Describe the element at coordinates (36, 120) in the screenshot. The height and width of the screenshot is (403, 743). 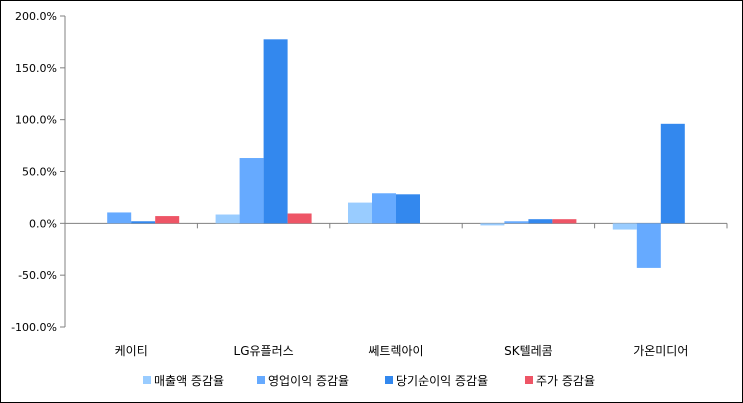
I see `y-tick-label: 100.0%` at that location.